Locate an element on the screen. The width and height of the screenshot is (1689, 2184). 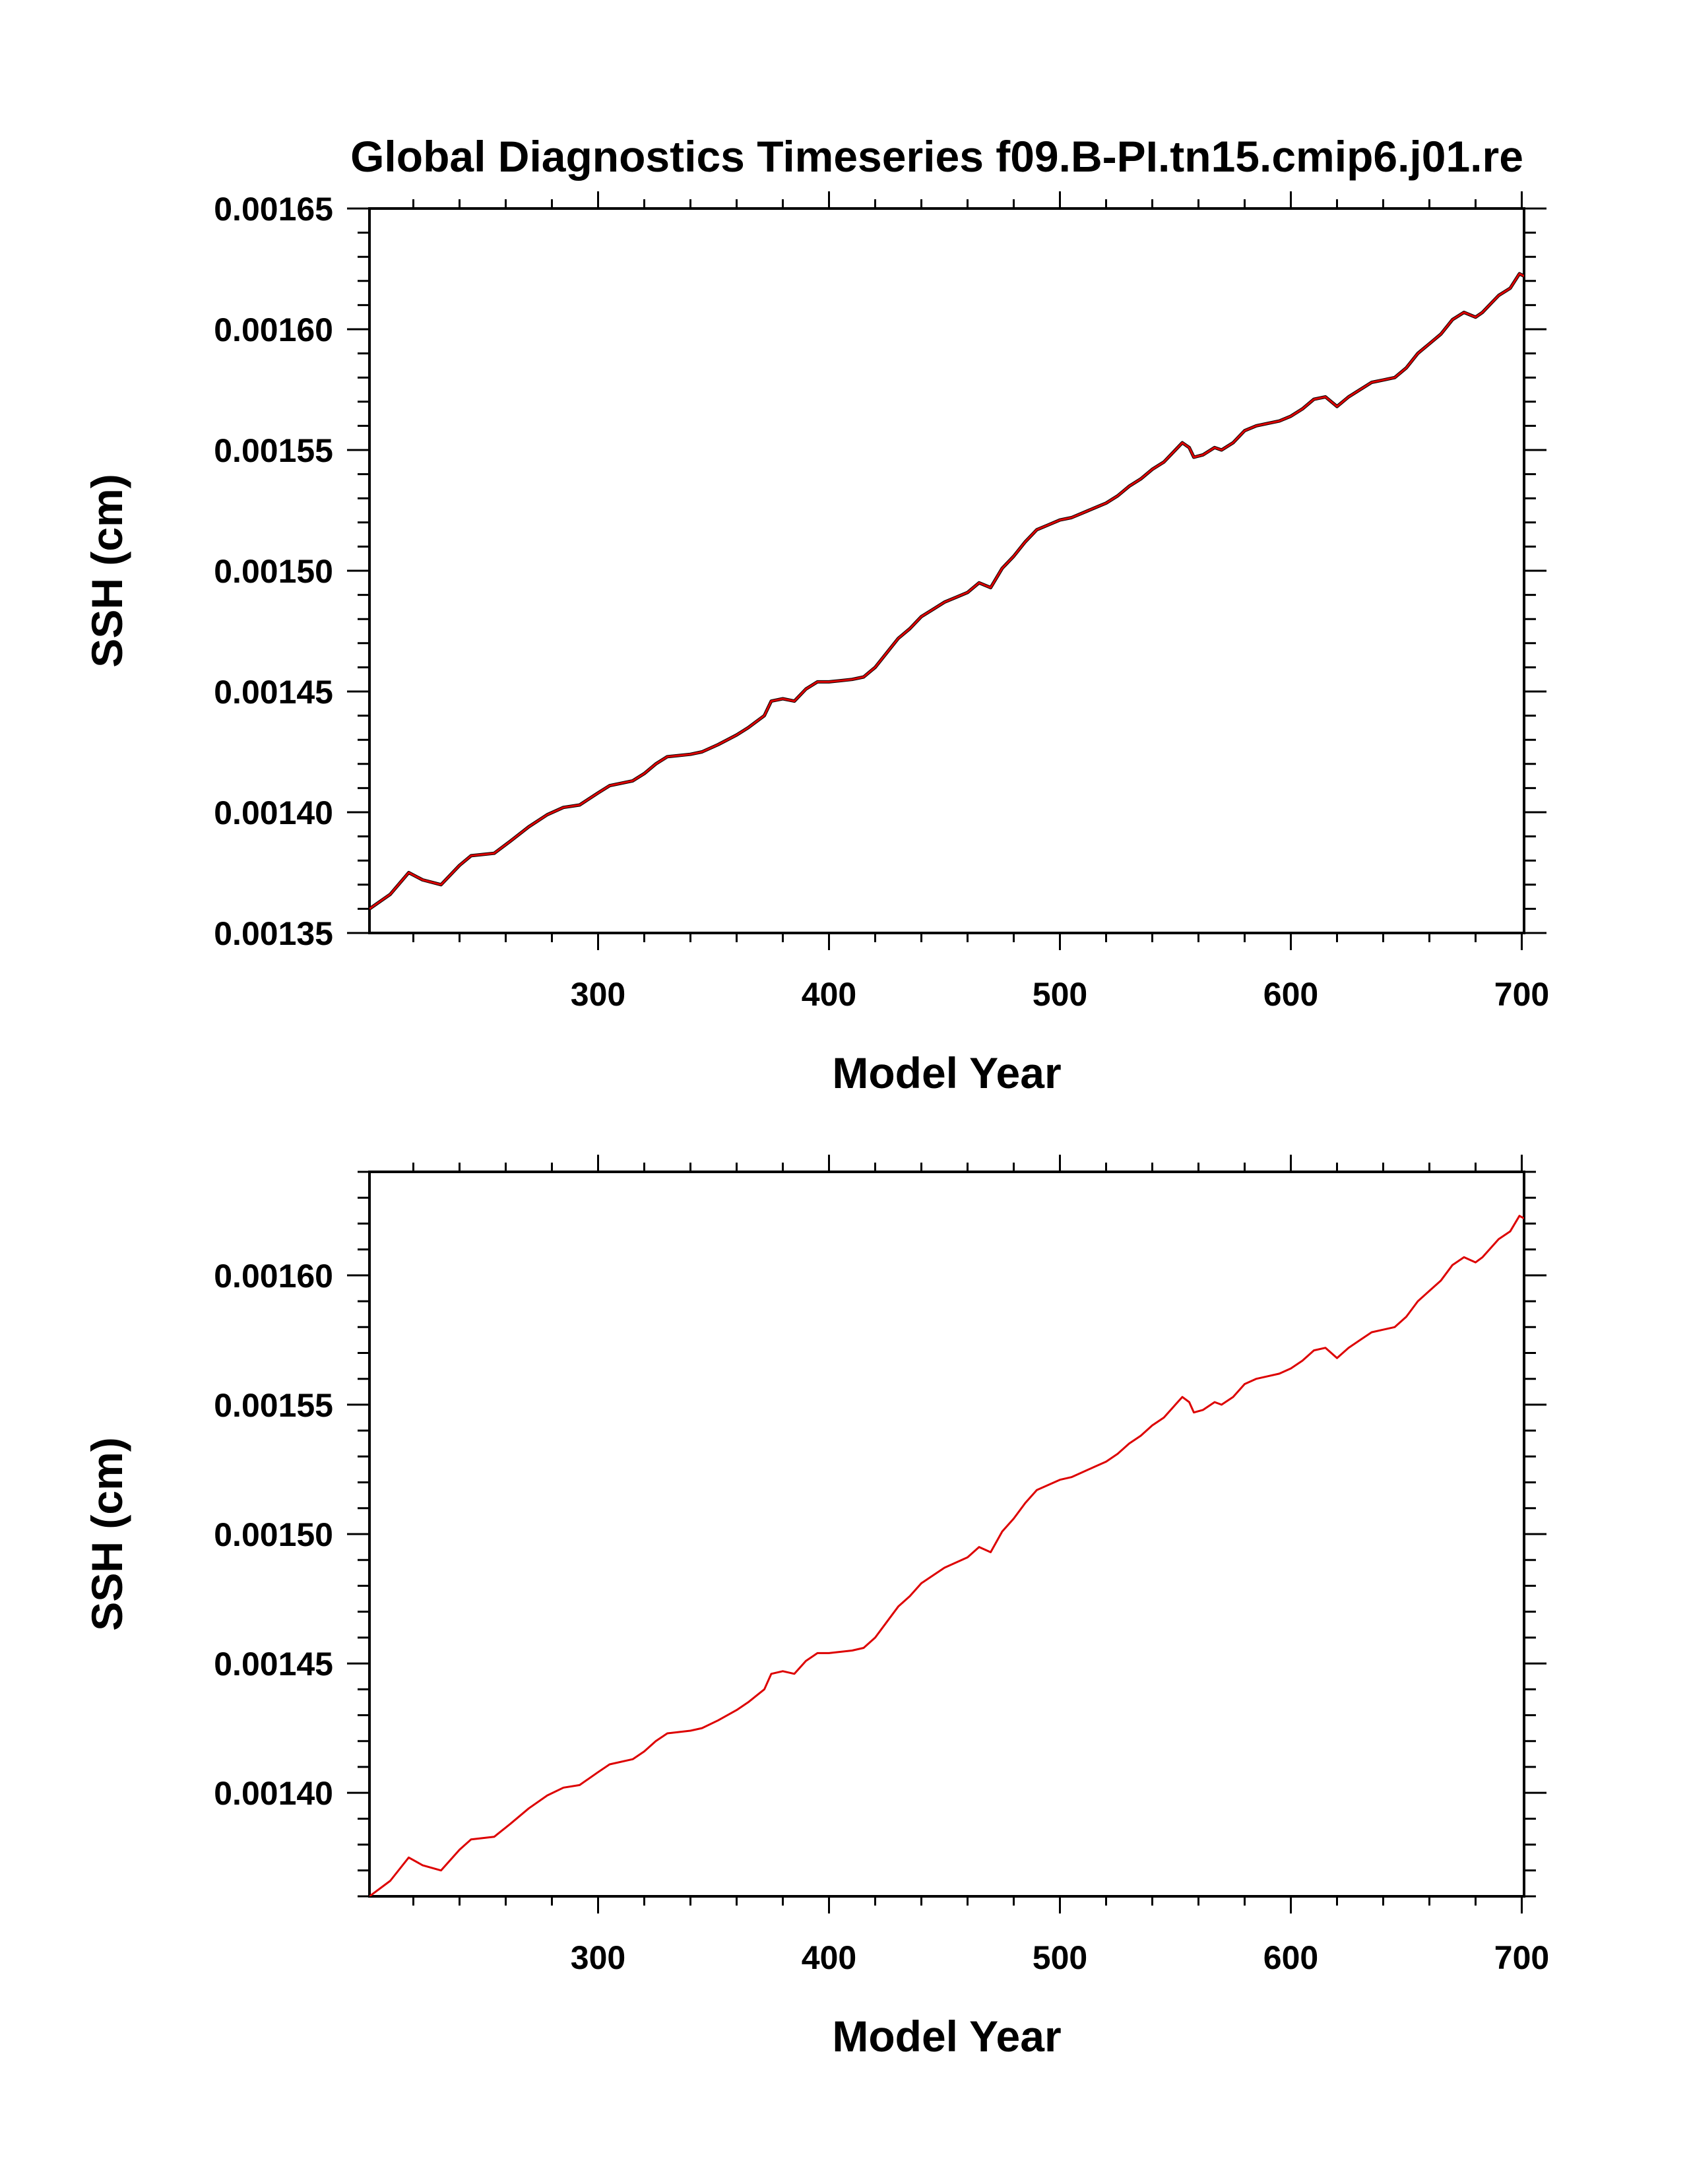
y-tick-label: 0.00165 is located at coordinates (273, 209).